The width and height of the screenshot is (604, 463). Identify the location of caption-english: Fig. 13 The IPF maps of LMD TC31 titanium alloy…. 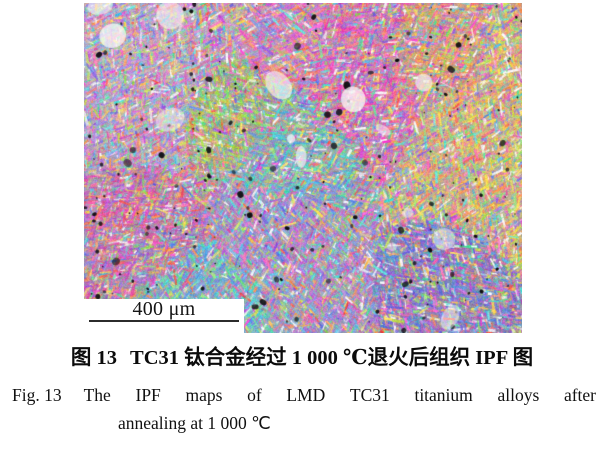
(302, 409).